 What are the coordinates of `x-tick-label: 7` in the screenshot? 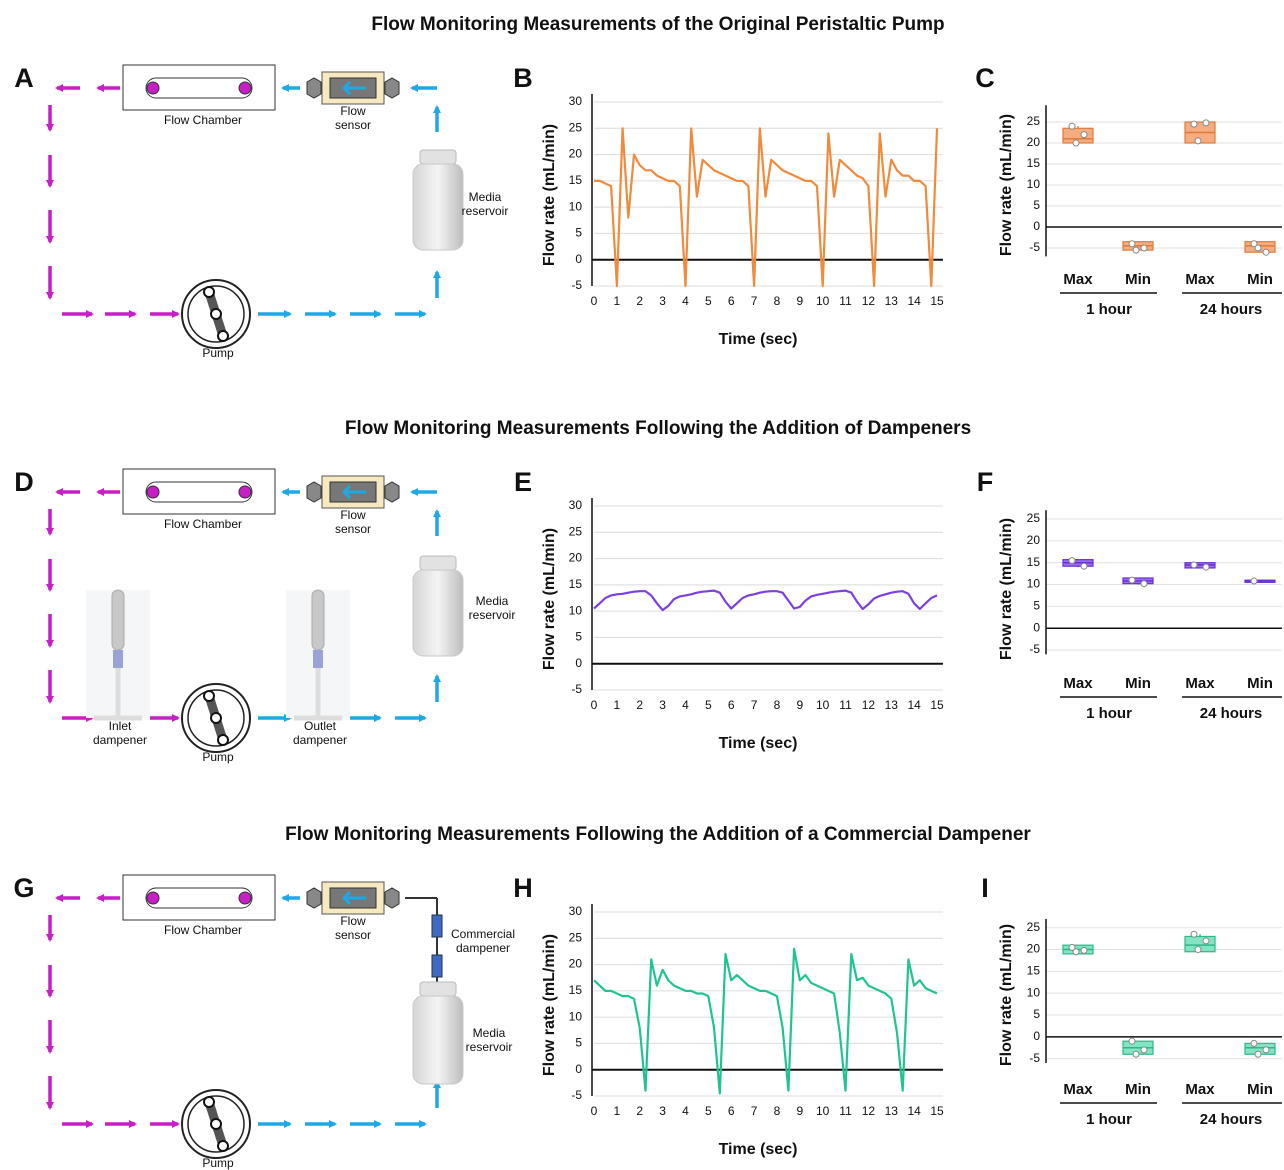 It's located at (754, 705).